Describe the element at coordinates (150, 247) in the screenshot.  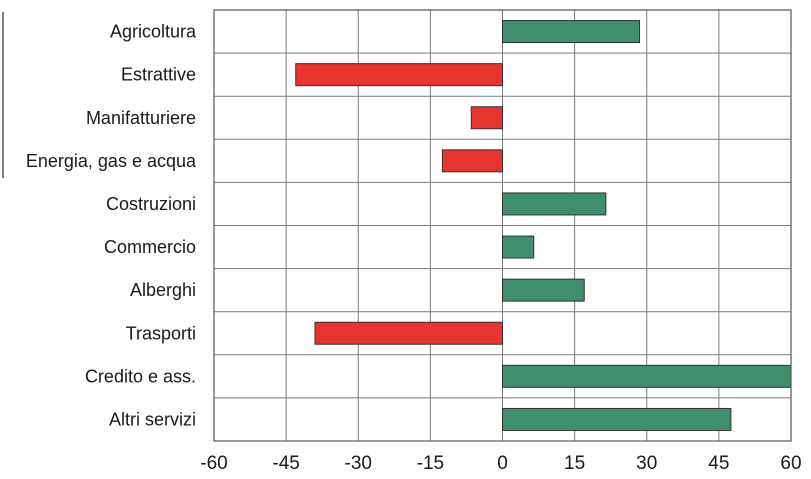
I see `category-label: Commercio` at that location.